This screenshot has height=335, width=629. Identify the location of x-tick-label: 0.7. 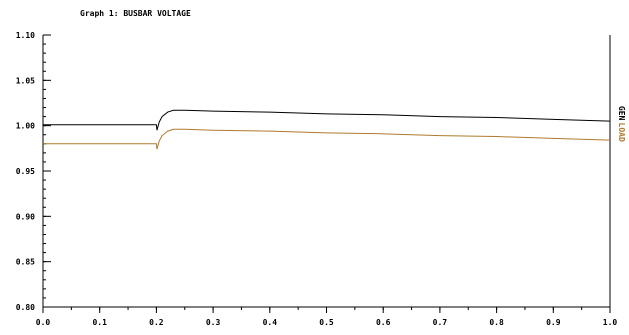
(440, 322).